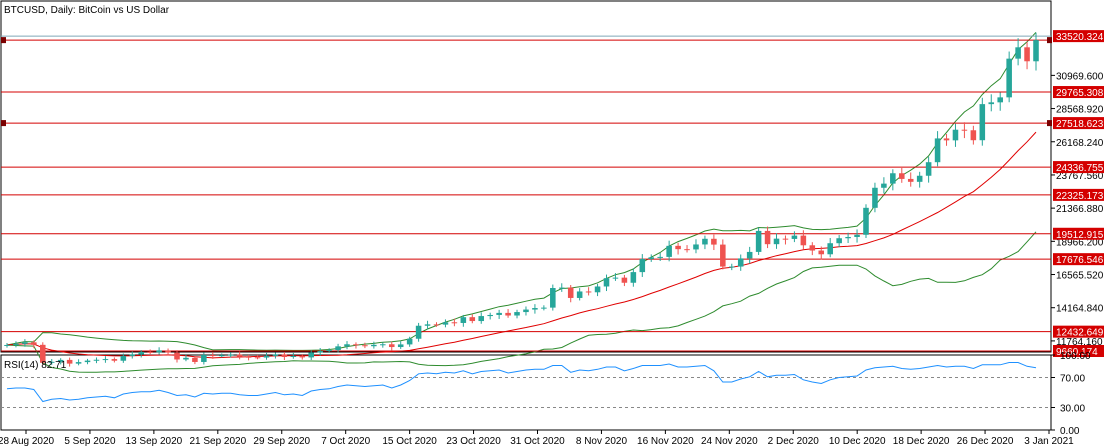 This screenshot has width=1105, height=447. I want to click on x-tick-label: 8 Nov 2020, so click(602, 441).